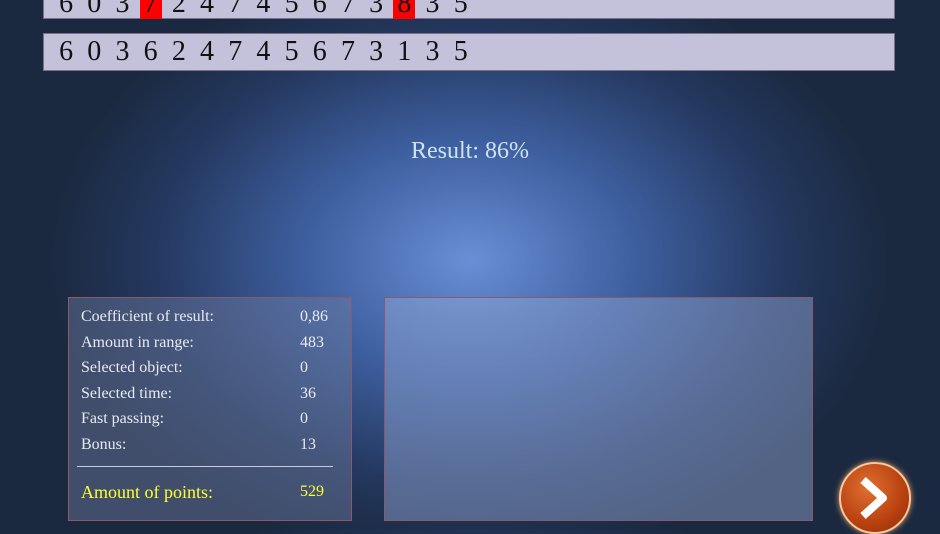 The height and width of the screenshot is (534, 940). I want to click on next-button, so click(875, 498).